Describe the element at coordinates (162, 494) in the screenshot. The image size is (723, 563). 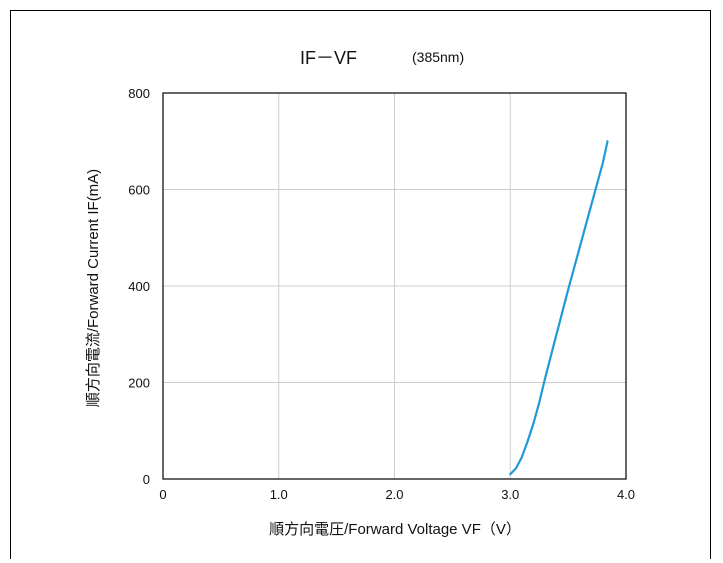
I see `x-tick-label: 0` at that location.